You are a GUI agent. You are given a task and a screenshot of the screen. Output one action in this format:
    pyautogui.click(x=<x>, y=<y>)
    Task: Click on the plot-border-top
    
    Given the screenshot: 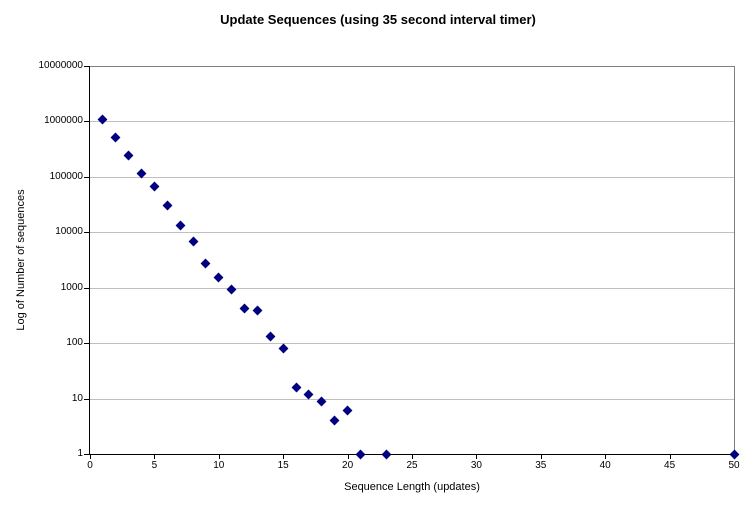 What is the action you would take?
    pyautogui.click(x=412, y=66)
    